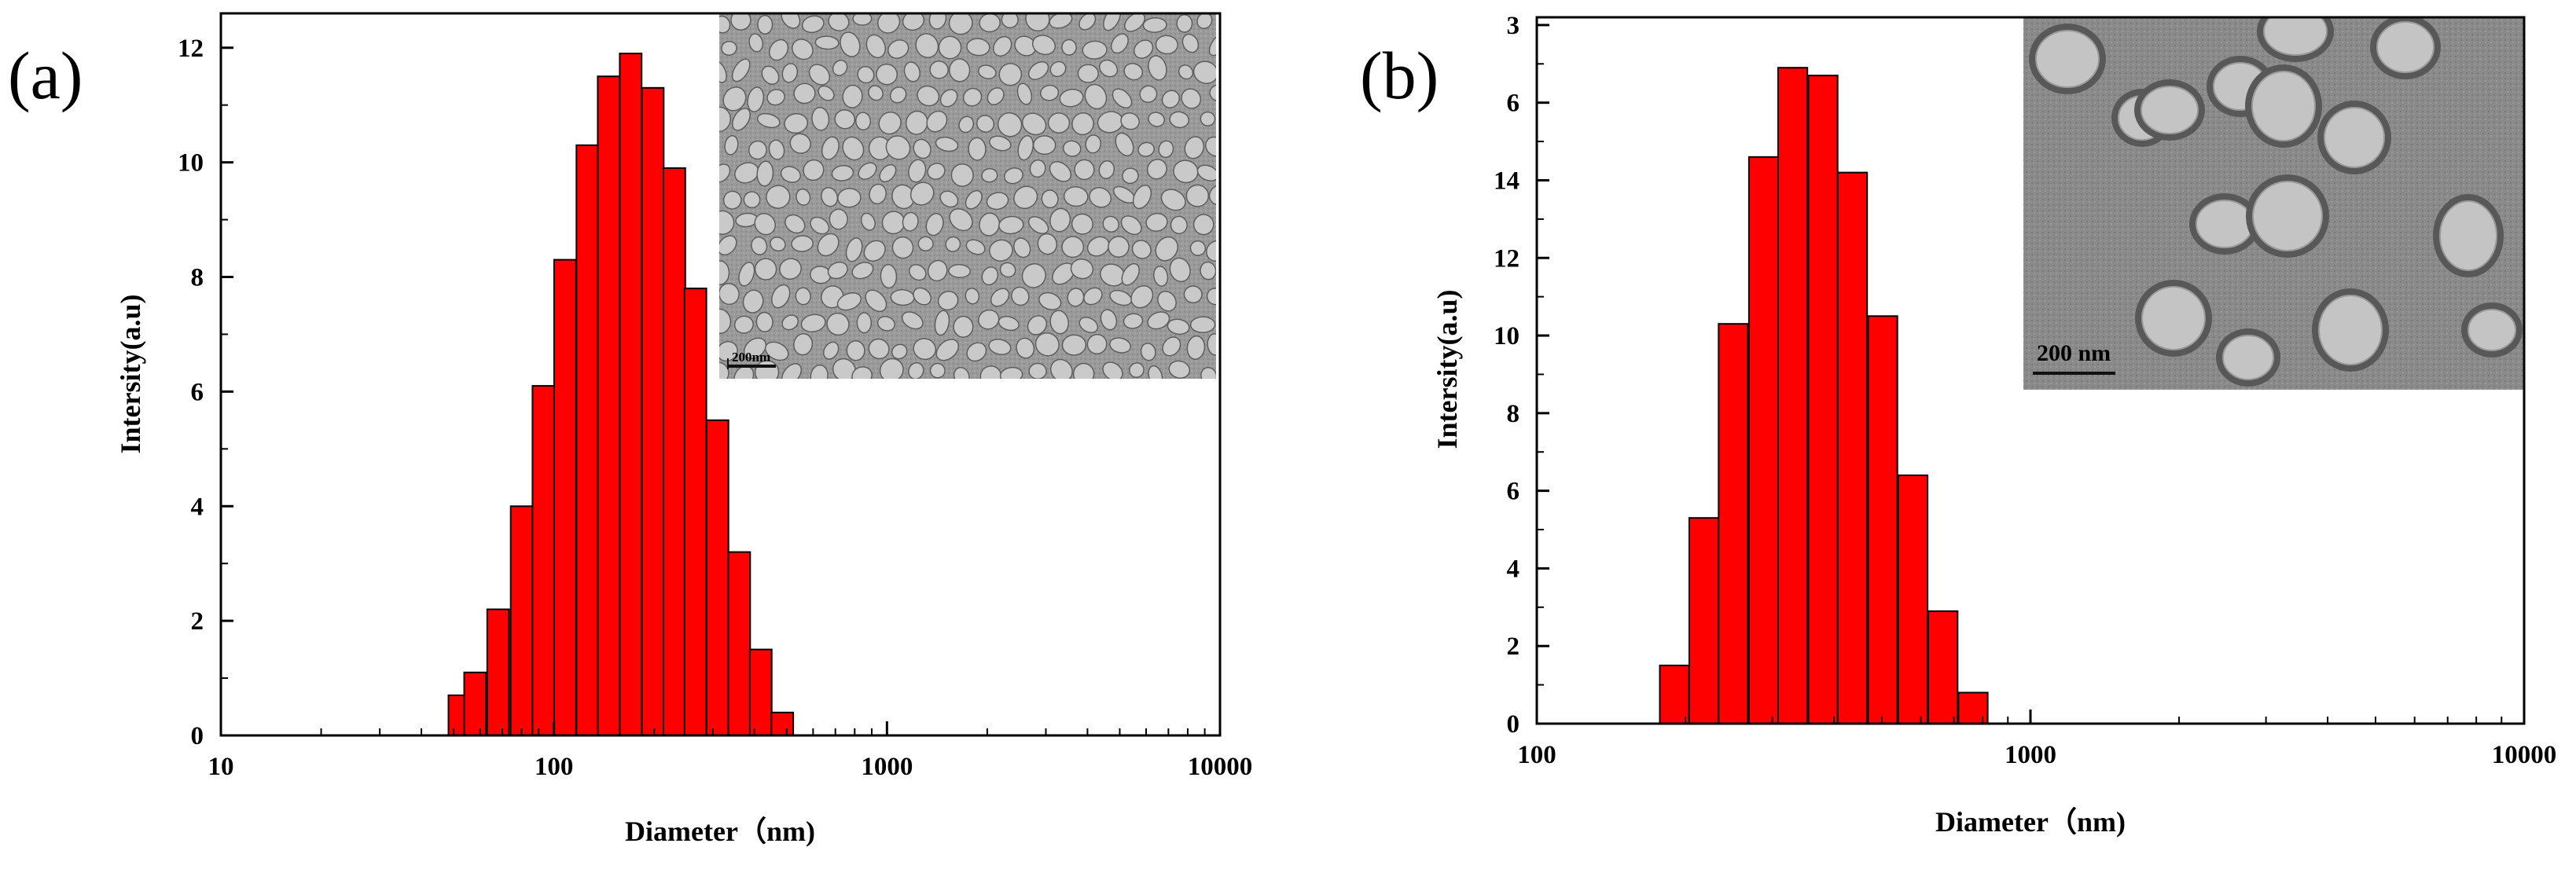  Describe the element at coordinates (1513, 104) in the screenshot. I see `panel-b-y-tick-label: 6` at that location.